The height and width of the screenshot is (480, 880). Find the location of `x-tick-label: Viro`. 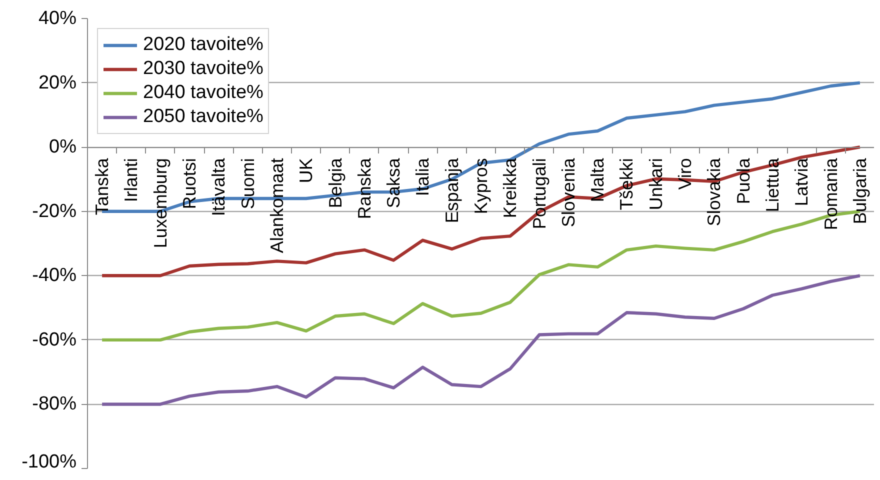

x-tick-label: Viro is located at coordinates (685, 174).